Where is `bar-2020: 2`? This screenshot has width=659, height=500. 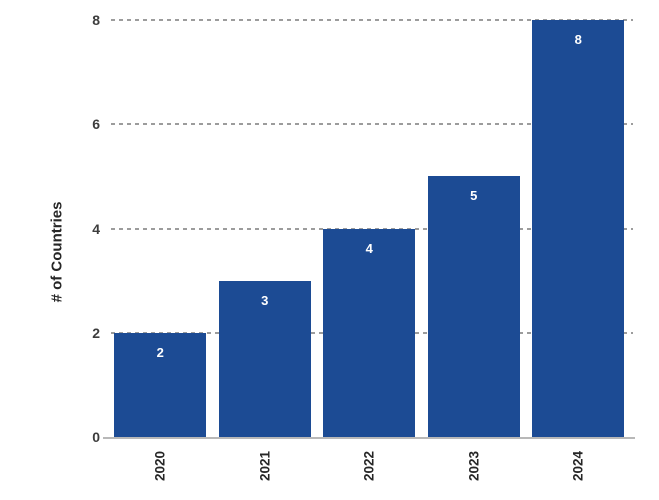
bar-2020: 2 is located at coordinates (160, 384).